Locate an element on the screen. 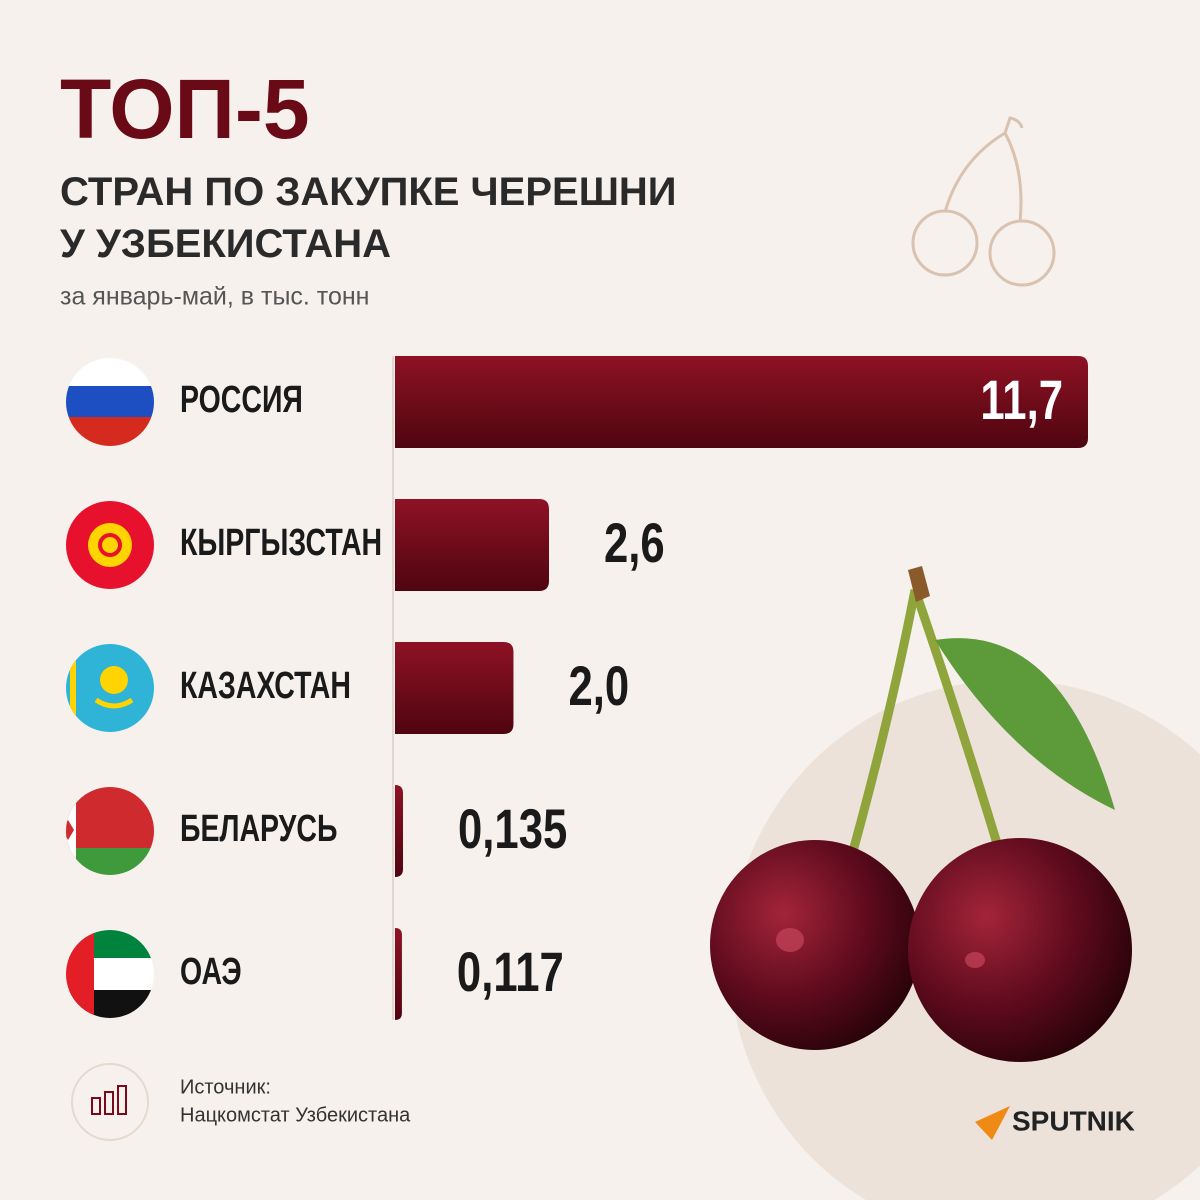  category-label: РОССИЯ is located at coordinates (241, 400).